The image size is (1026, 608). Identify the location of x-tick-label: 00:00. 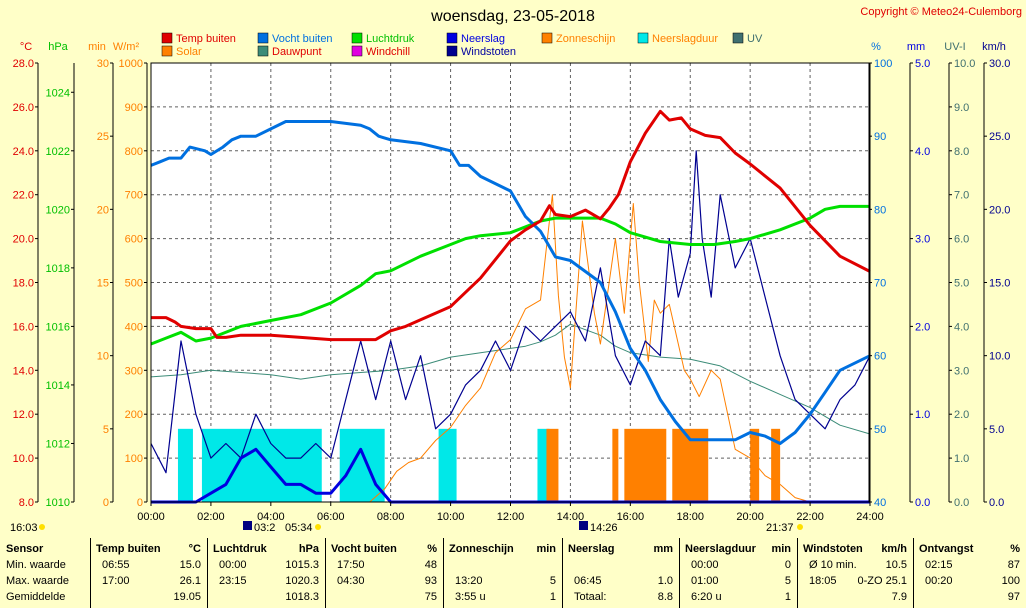
(151, 517).